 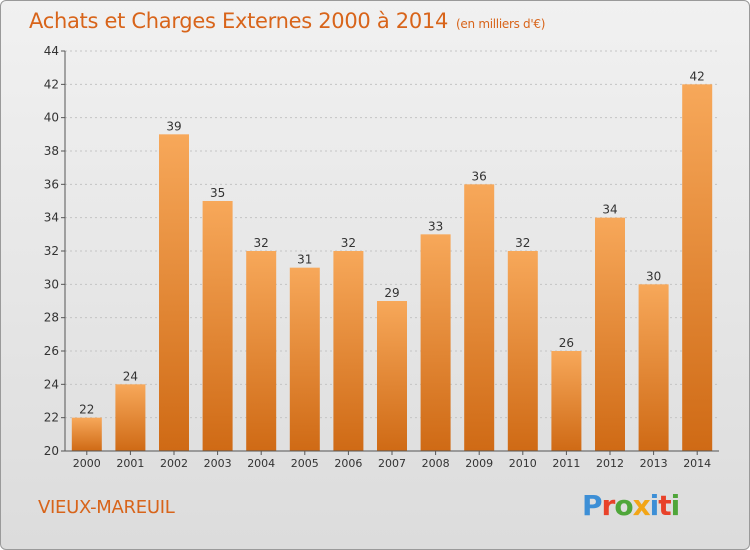 What do you see at coordinates (51, 284) in the screenshot?
I see `y-tick-label: 30` at bounding box center [51, 284].